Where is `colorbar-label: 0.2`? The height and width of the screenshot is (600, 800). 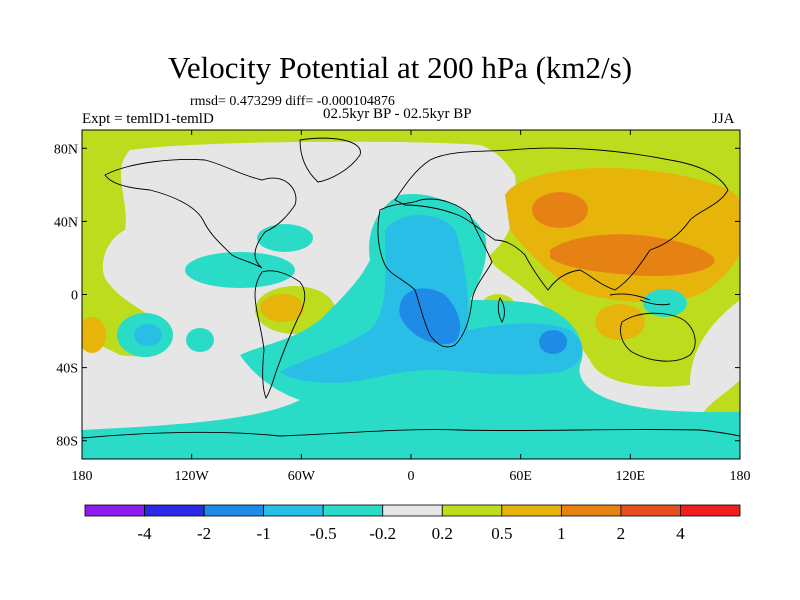 colorbar-label: 0.2 is located at coordinates (442, 533).